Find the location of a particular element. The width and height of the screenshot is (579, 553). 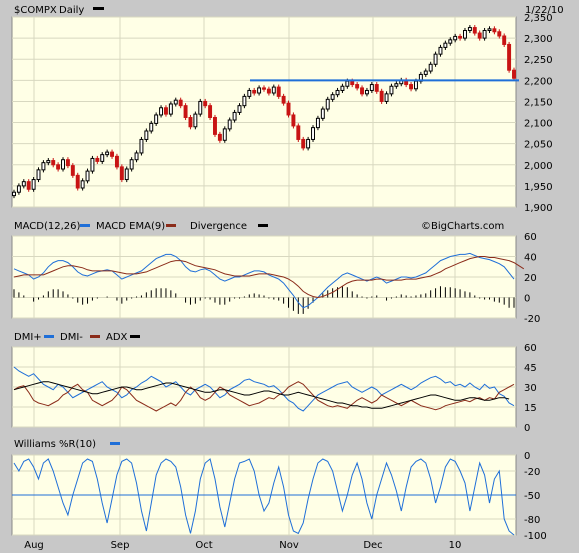

x-tick-label: 10 is located at coordinates (455, 545).